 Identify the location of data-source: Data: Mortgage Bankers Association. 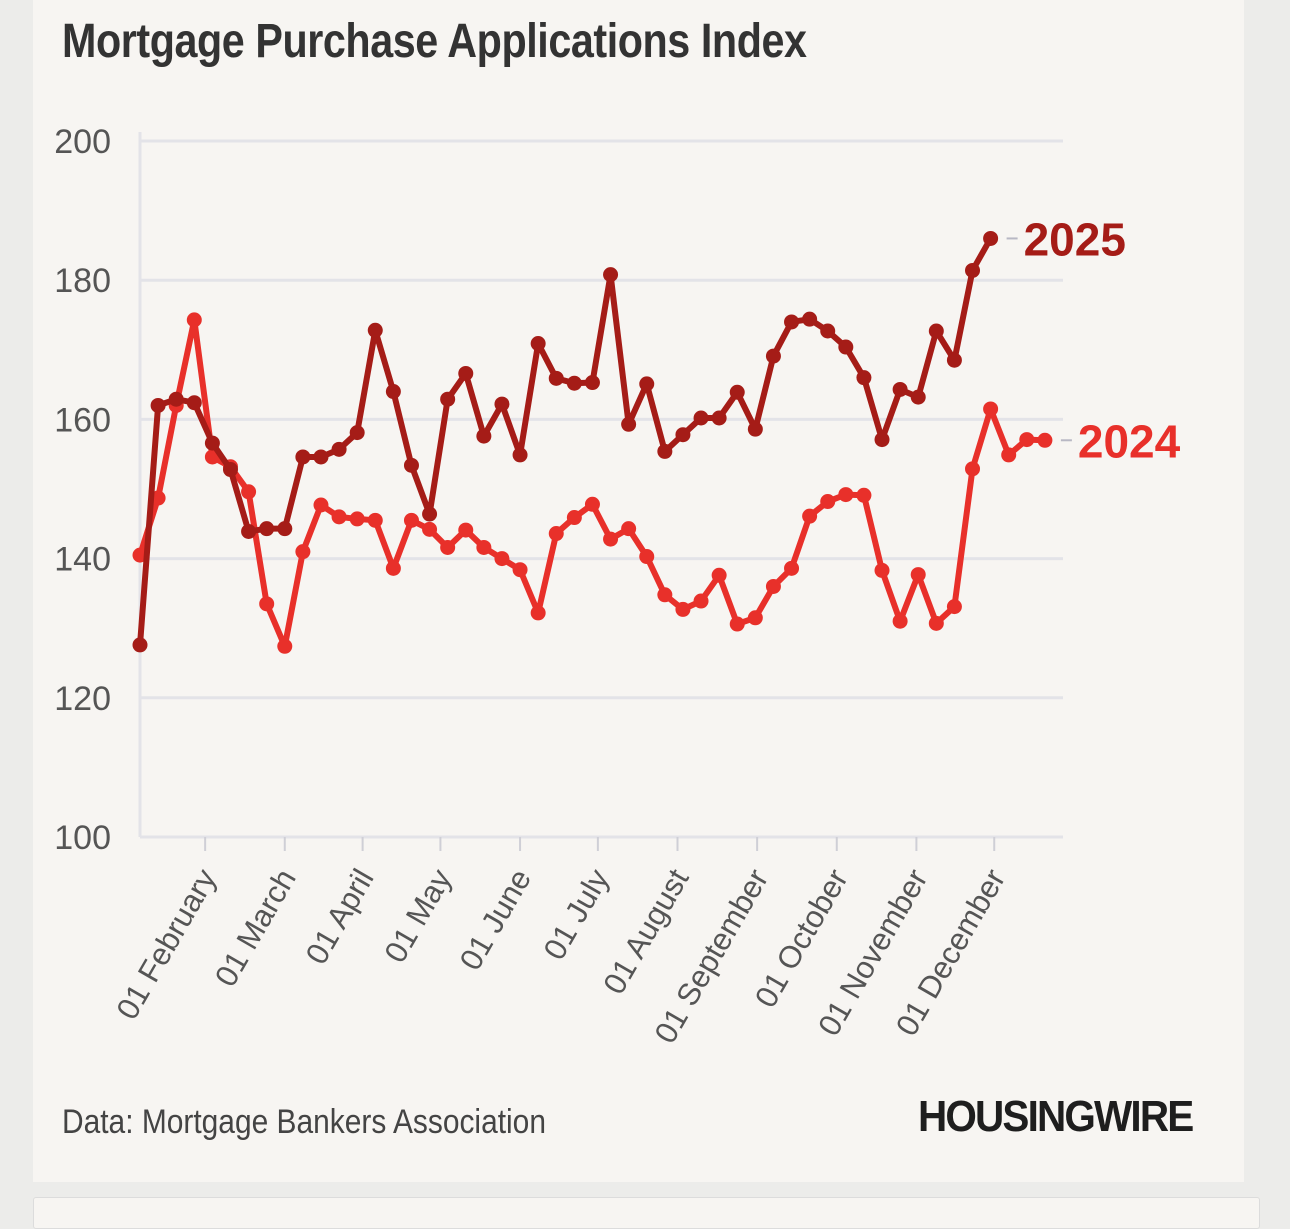
(304, 1122).